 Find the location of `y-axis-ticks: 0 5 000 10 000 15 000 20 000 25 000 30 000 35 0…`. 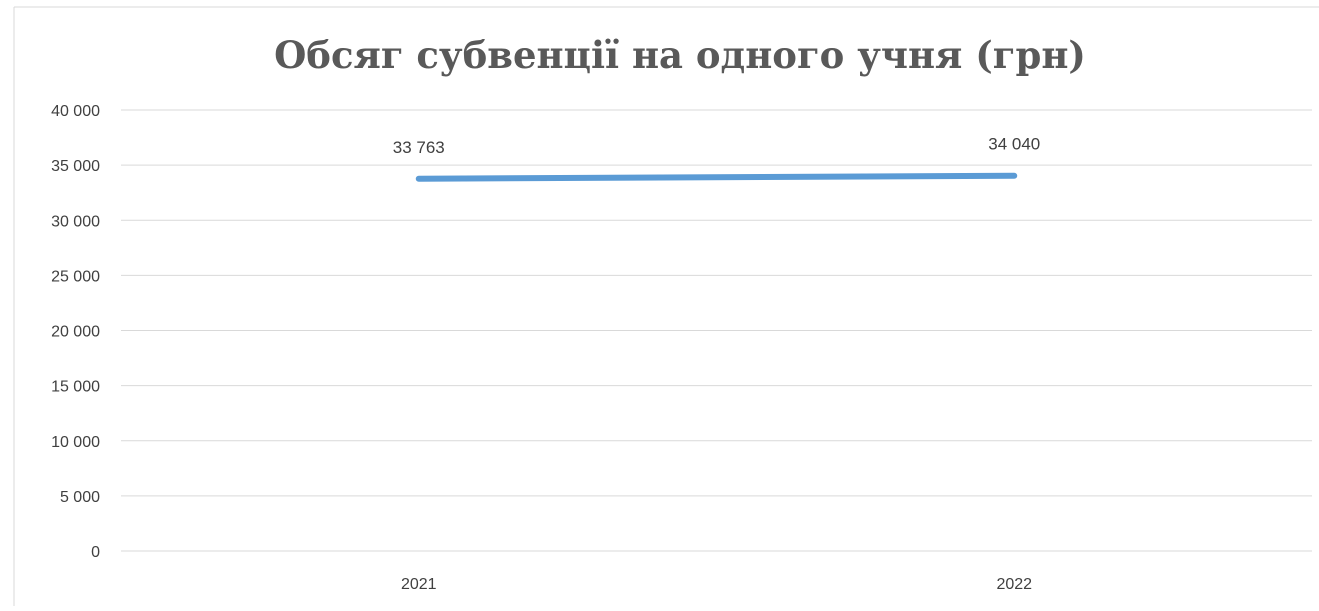

y-axis-ticks: 0 5 000 10 000 15 000 20 000 25 000 30 000 35 0… is located at coordinates (75, 332).